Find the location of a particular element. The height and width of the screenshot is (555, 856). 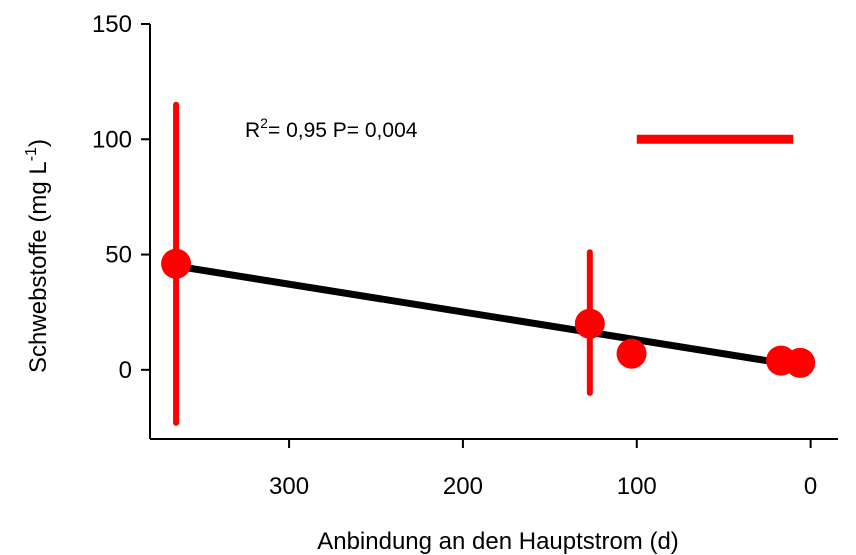

x-tick-label: 300 is located at coordinates (289, 486).